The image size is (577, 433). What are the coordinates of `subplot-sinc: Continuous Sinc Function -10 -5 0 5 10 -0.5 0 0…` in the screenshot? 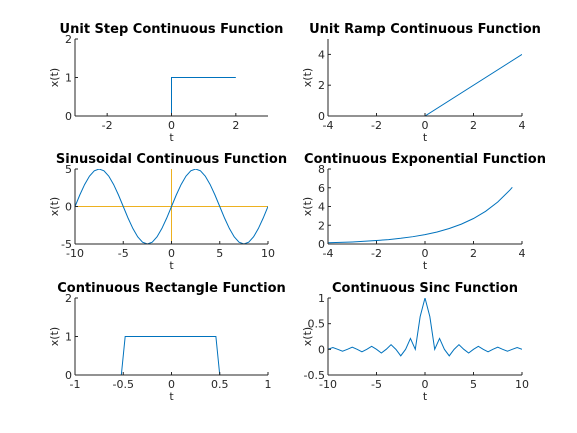 It's located at (415, 342).